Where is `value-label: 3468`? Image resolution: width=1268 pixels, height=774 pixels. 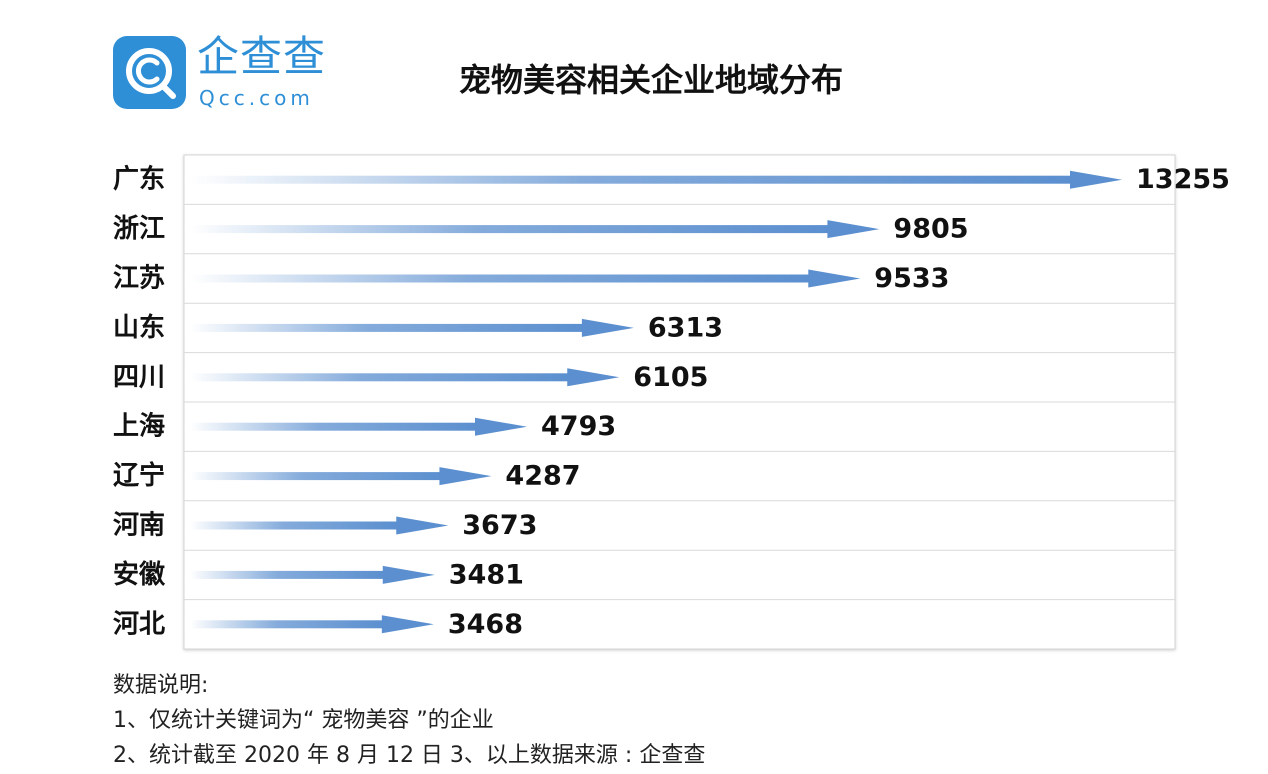
value-label: 3468 is located at coordinates (485, 624).